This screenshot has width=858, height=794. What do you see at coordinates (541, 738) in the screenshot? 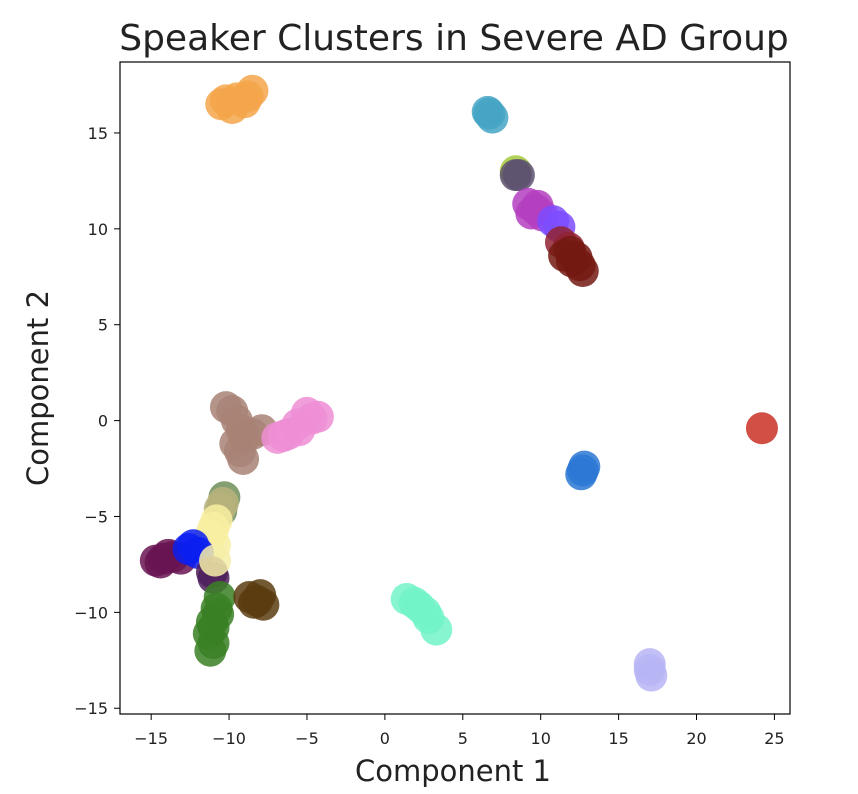
I see `x-tick-label: 10` at bounding box center [541, 738].